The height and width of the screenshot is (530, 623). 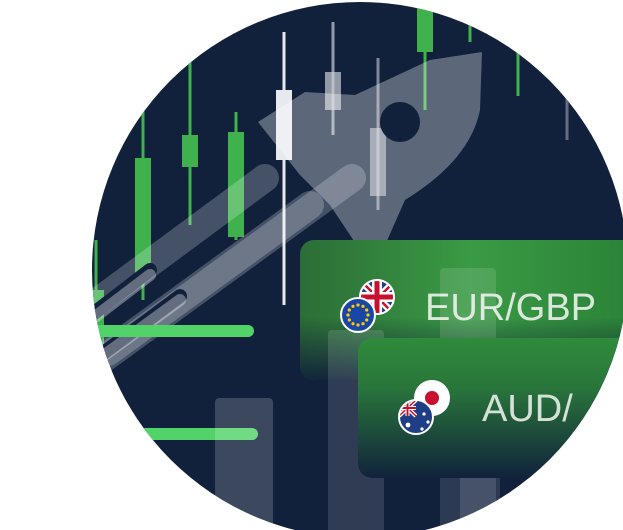 What do you see at coordinates (510, 308) in the screenshot?
I see `pair-label-eurgbp: EUR/GBP` at bounding box center [510, 308].